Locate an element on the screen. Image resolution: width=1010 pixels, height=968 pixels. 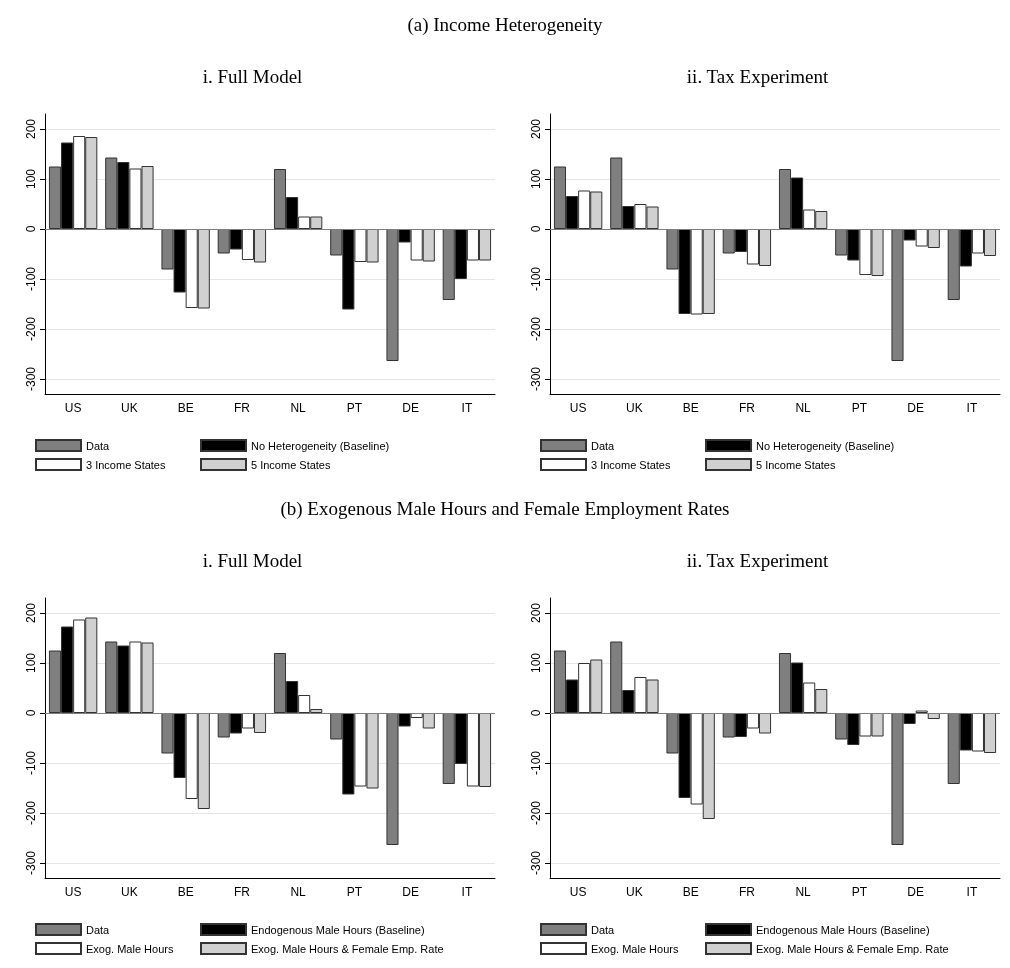
text: (a) Income Heterogeneity is located at coordinates (505, 25).